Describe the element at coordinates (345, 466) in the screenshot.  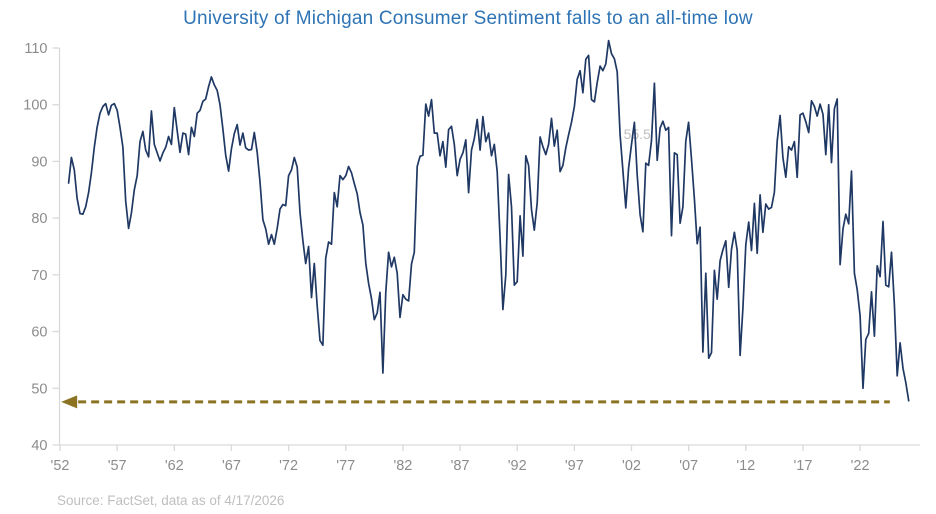
I see `x-tick-label: '77` at that location.